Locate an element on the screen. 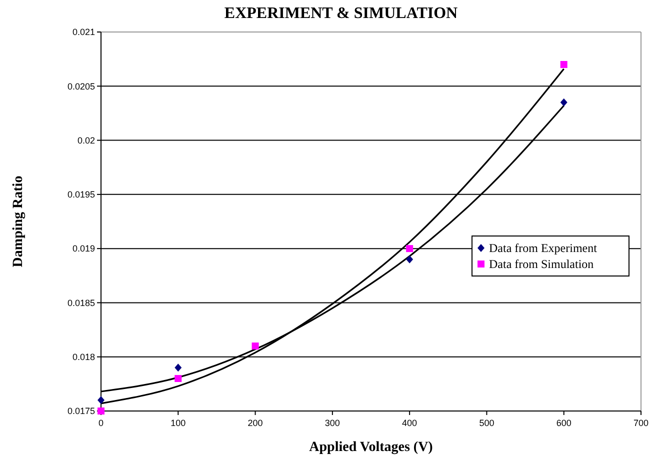 This screenshot has height=459, width=663. x-axis-title: Applied Voltages (V) is located at coordinates (371, 447).